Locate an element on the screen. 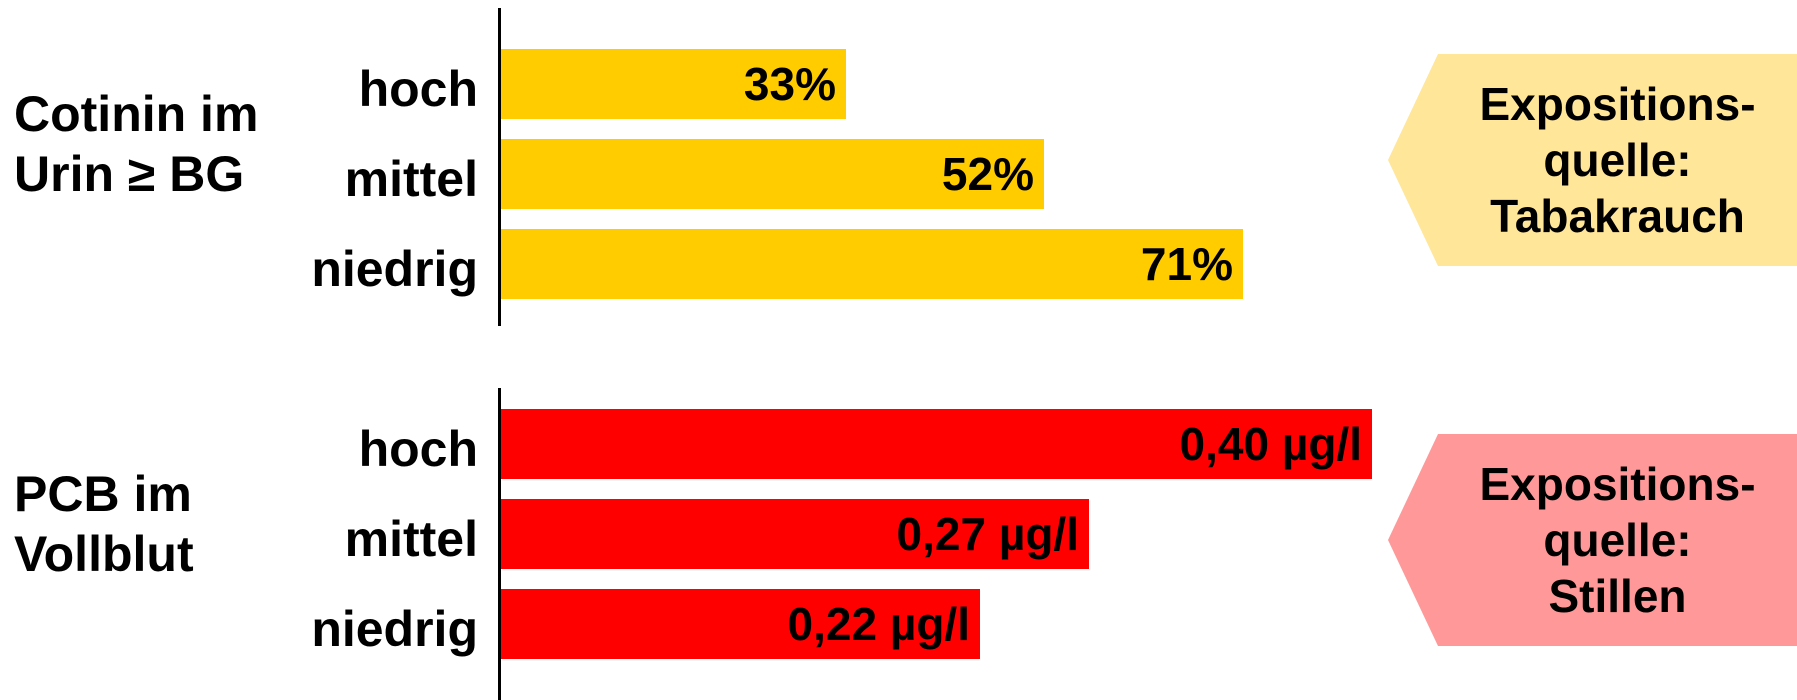 This screenshot has width=1797, height=700. pcb-axis-line is located at coordinates (499, 544).